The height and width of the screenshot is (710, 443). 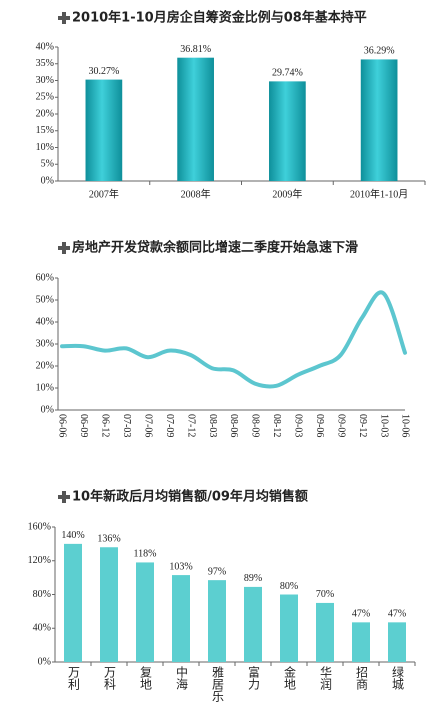 What do you see at coordinates (326, 678) in the screenshot?
I see `x-tick-label: 华润` at bounding box center [326, 678].